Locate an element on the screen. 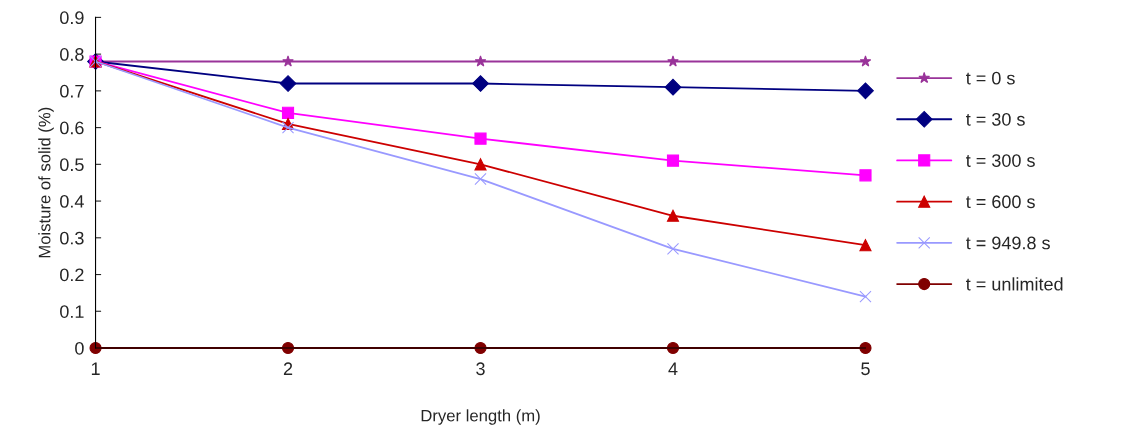 This screenshot has height=435, width=1124. legend-label: t = 949.8 s is located at coordinates (1008, 243).